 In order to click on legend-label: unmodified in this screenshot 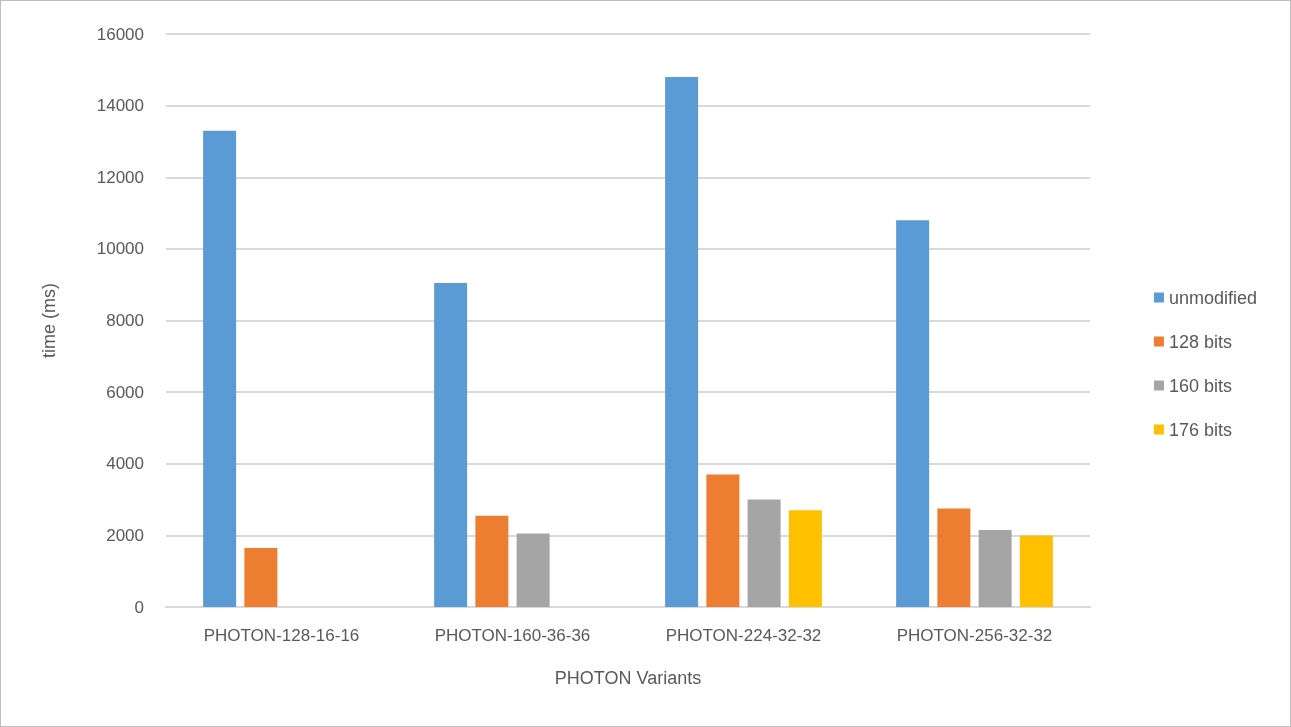, I will do `click(1212, 297)`.